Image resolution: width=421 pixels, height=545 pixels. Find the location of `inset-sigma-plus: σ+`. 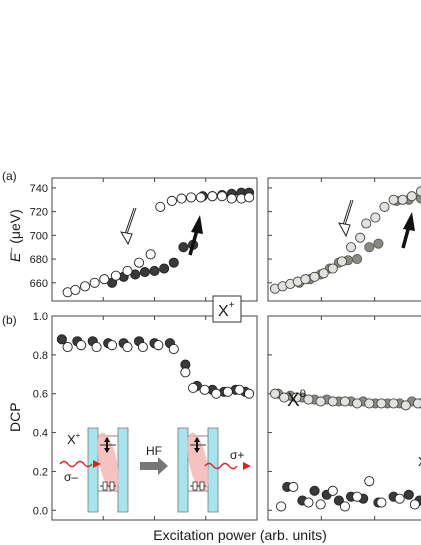

inset-sigma-plus: σ+ is located at coordinates (237, 455).